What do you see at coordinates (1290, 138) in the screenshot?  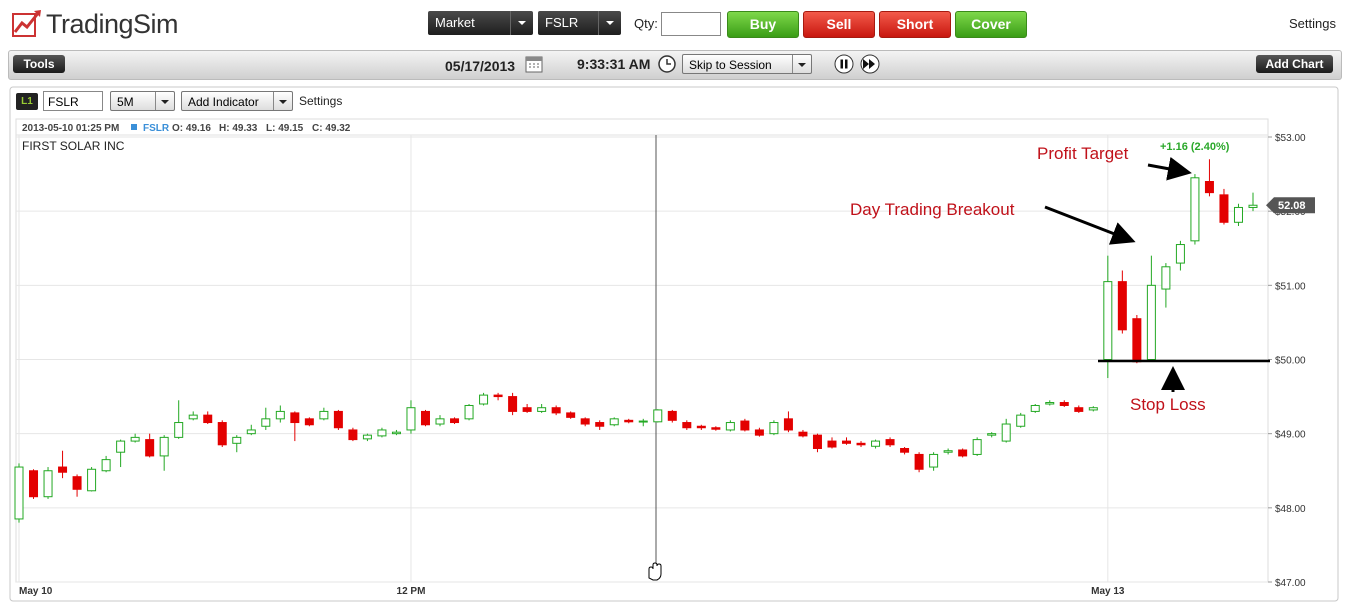 I see `y-tick-label: $53.00` at bounding box center [1290, 138].